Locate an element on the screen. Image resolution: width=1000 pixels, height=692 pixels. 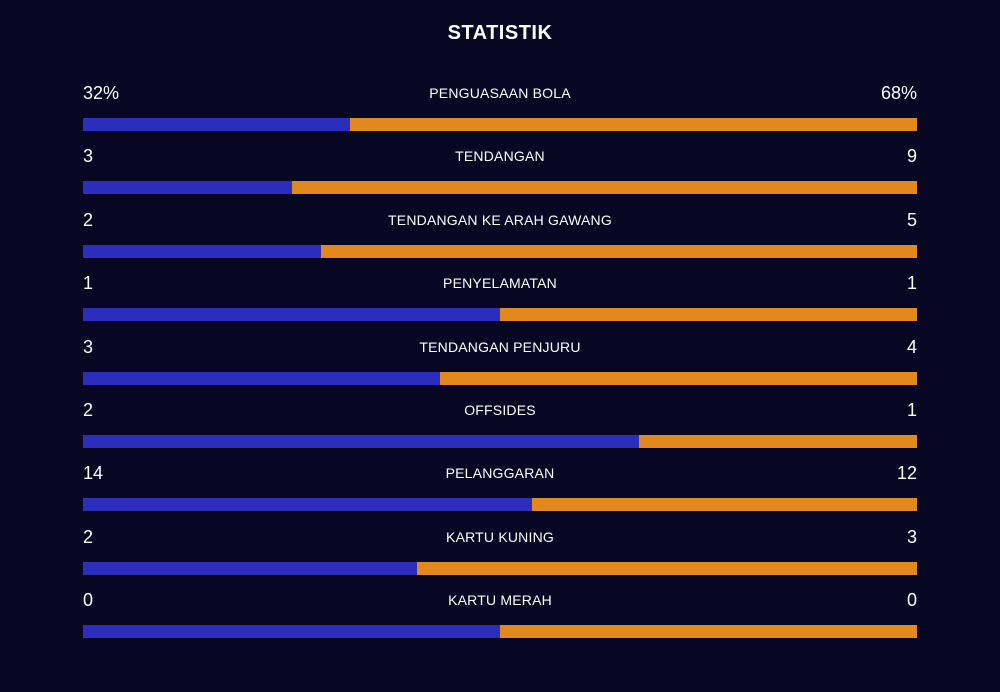
stat-label: PENYELAMATAN is located at coordinates (500, 283).